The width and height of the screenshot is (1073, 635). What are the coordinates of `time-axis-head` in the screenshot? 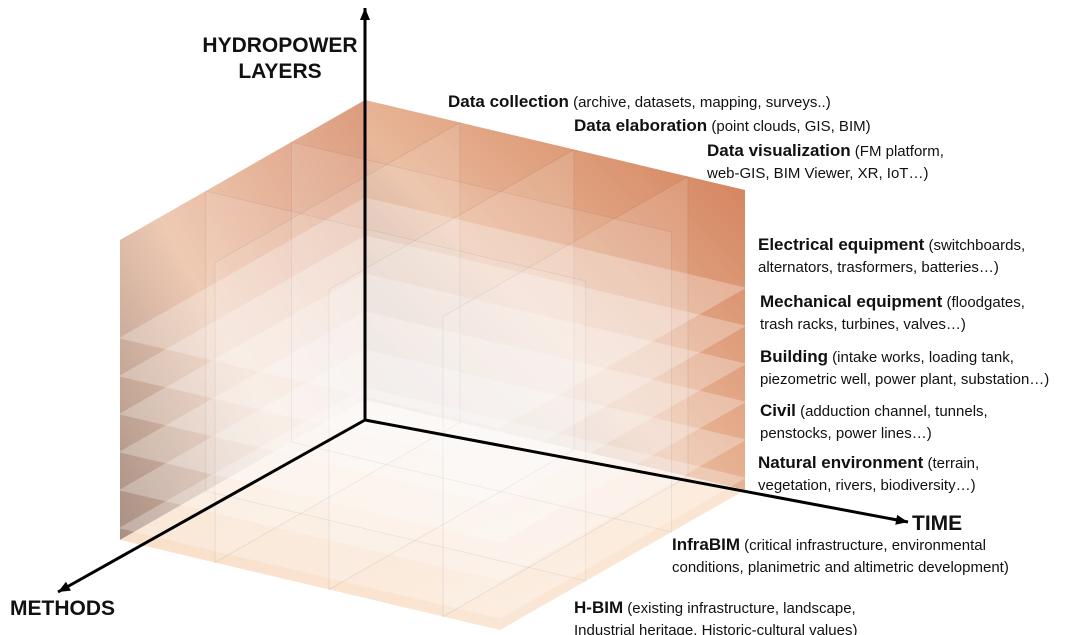 It's located at (901, 519).